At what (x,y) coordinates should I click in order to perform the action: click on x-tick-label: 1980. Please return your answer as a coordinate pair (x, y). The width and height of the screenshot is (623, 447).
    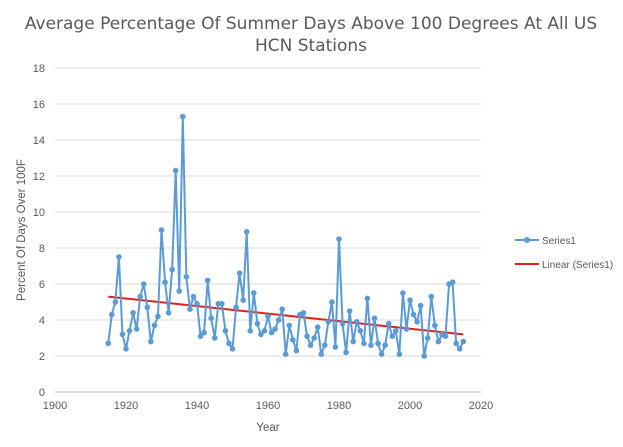
    Looking at the image, I should click on (339, 406).